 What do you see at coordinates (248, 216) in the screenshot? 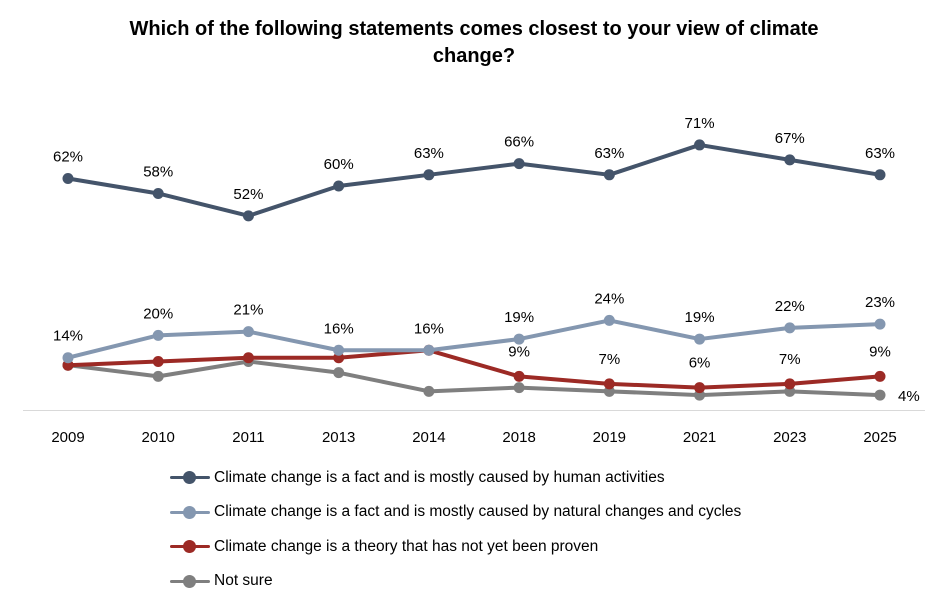
I see `data-point-human-activities-2011` at bounding box center [248, 216].